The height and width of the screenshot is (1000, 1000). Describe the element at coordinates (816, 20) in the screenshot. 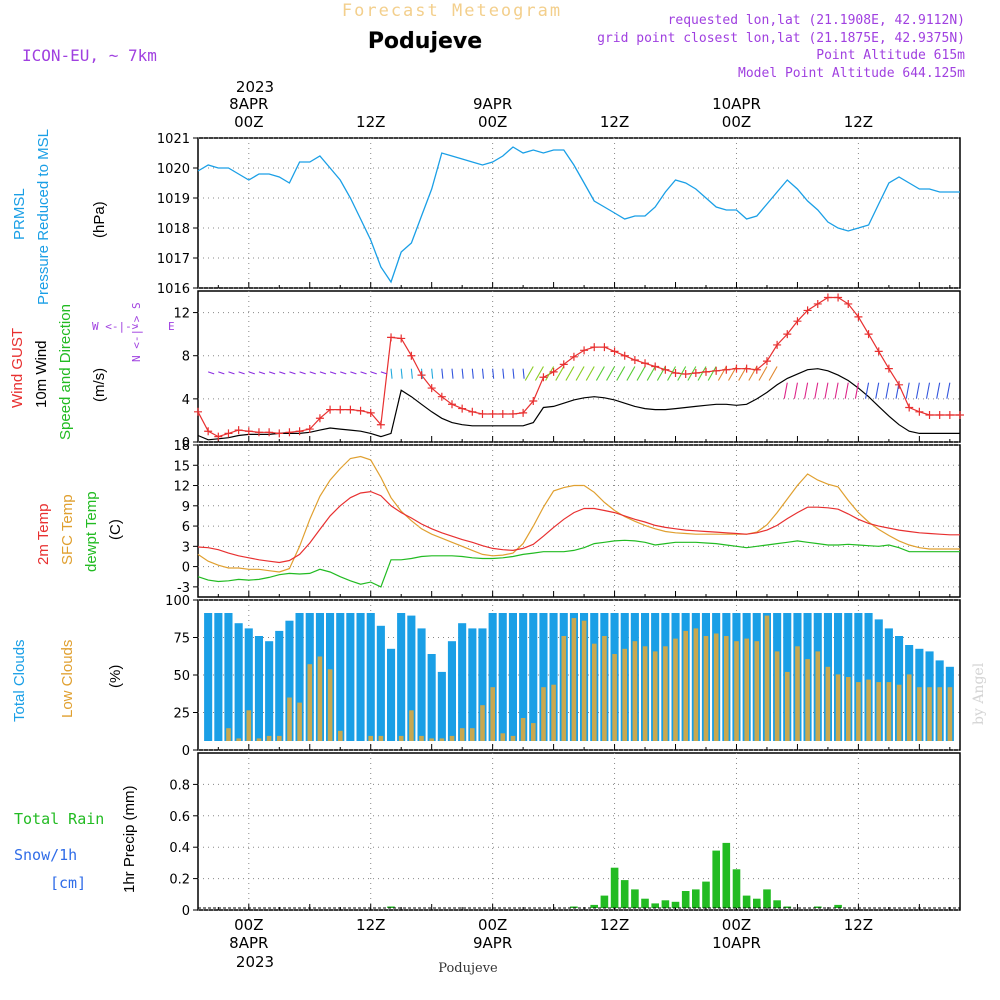

I see `requested-coords: requested lon,lat (21.1908E, 42.9112N)` at that location.